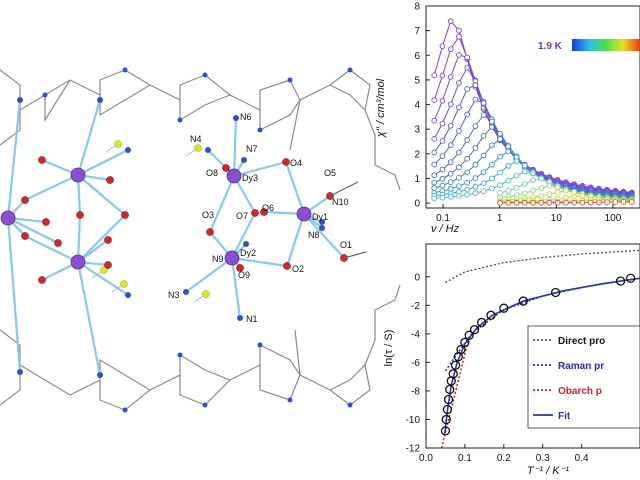 This screenshot has height=480, width=640. I want to click on top-y-tick-label: 7, so click(417, 31).